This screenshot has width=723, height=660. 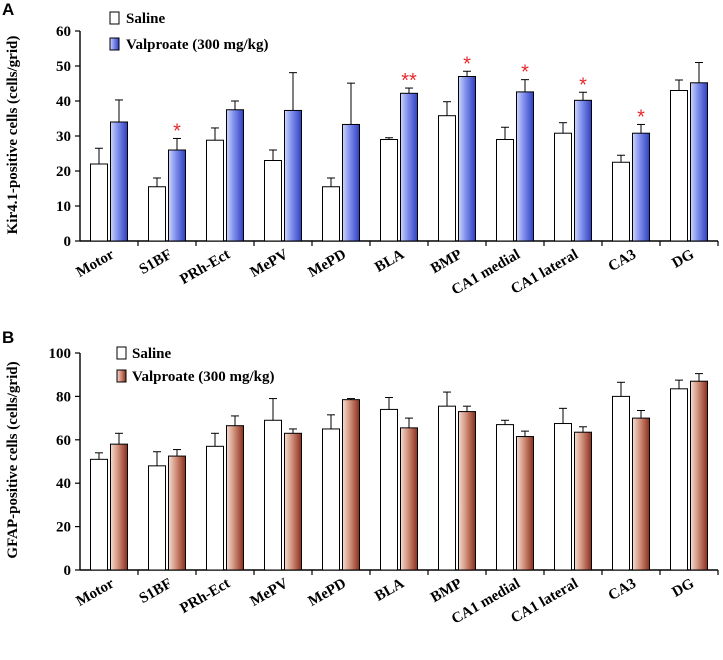 I want to click on panel-a-ytick-label: 50, so click(x=63, y=67).